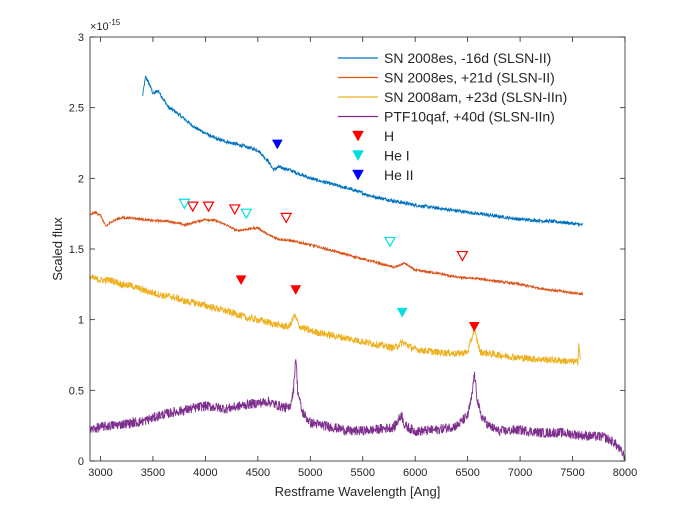  What do you see at coordinates (469, 117) in the screenshot?
I see `legend-label: PTF10qaf, +40d (SLSN-IIn)` at bounding box center [469, 117].